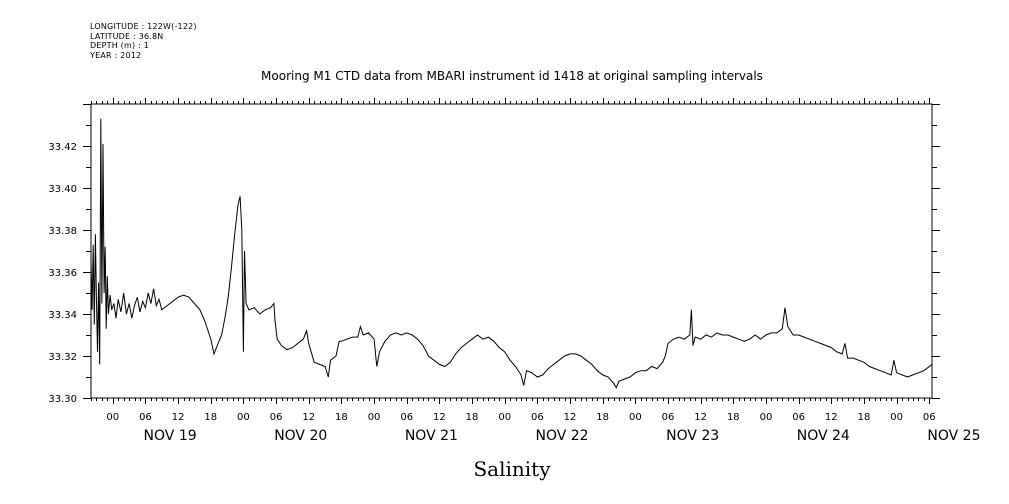 This screenshot has width=1009, height=504. I want to click on x-day-label: NOV 19, so click(170, 436).